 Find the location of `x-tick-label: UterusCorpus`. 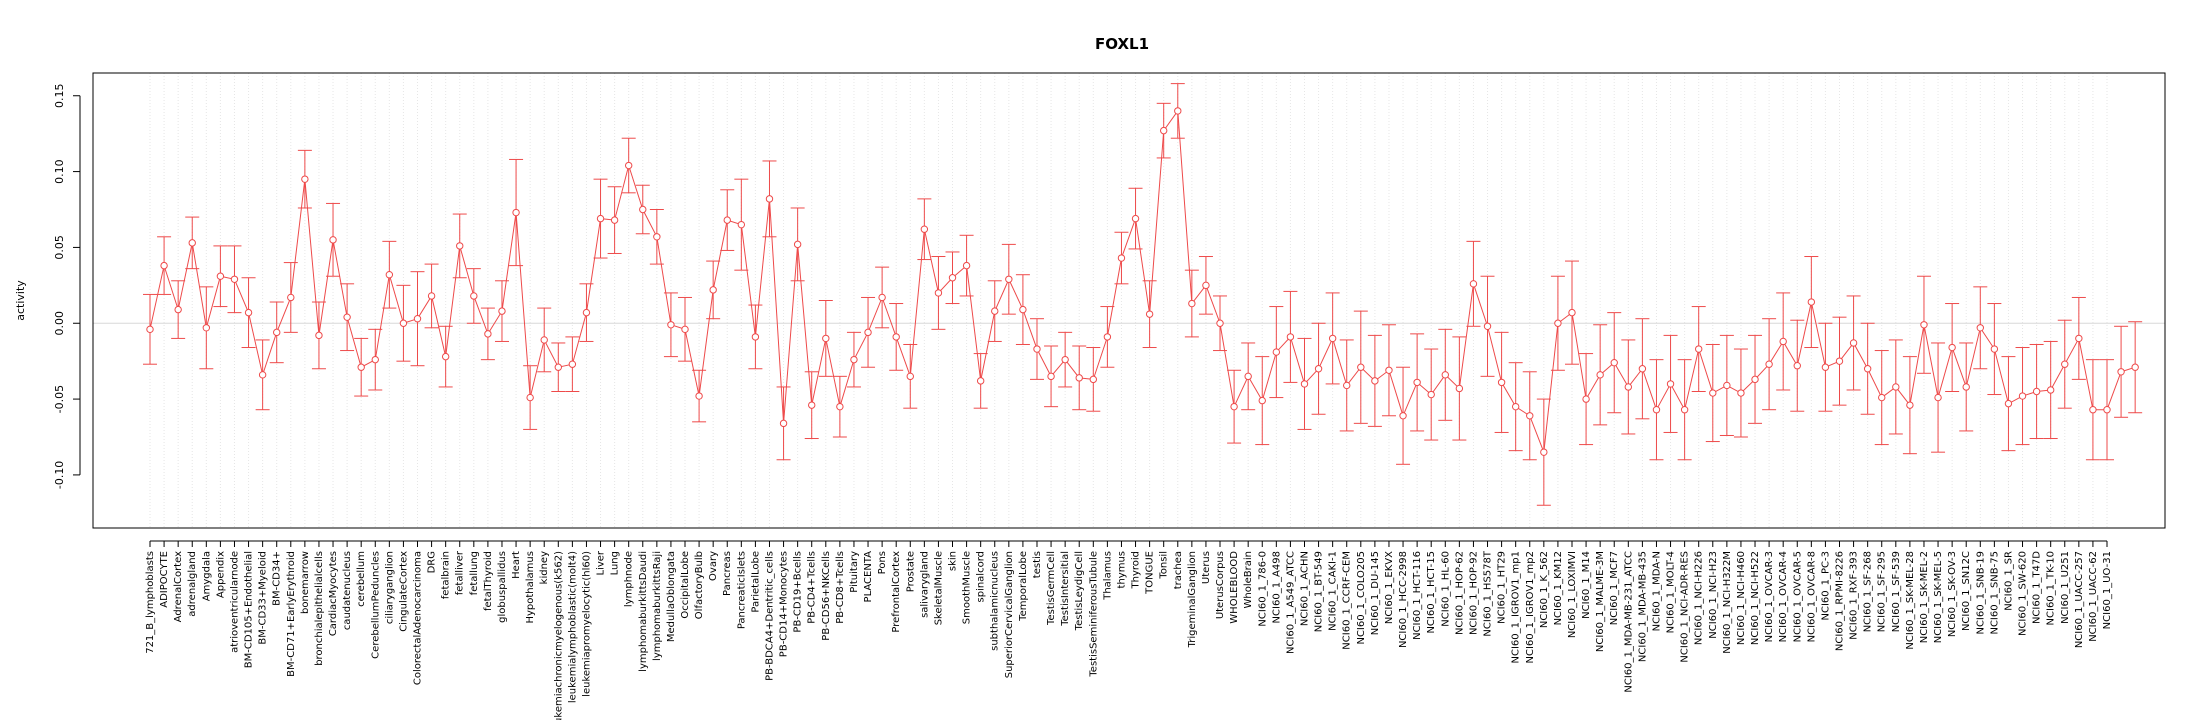

x-tick-label: UterusCorpus is located at coordinates (1220, 585).